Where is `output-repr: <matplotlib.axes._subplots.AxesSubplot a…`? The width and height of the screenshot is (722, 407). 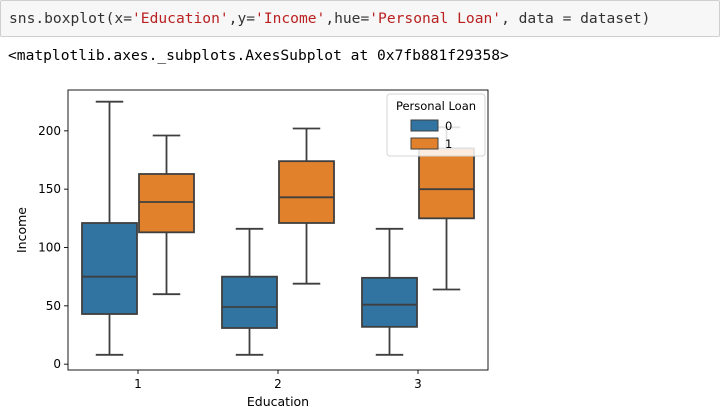
output-repr: <matplotlib.axes._subplots.AxesSubplot a… is located at coordinates (258, 55).